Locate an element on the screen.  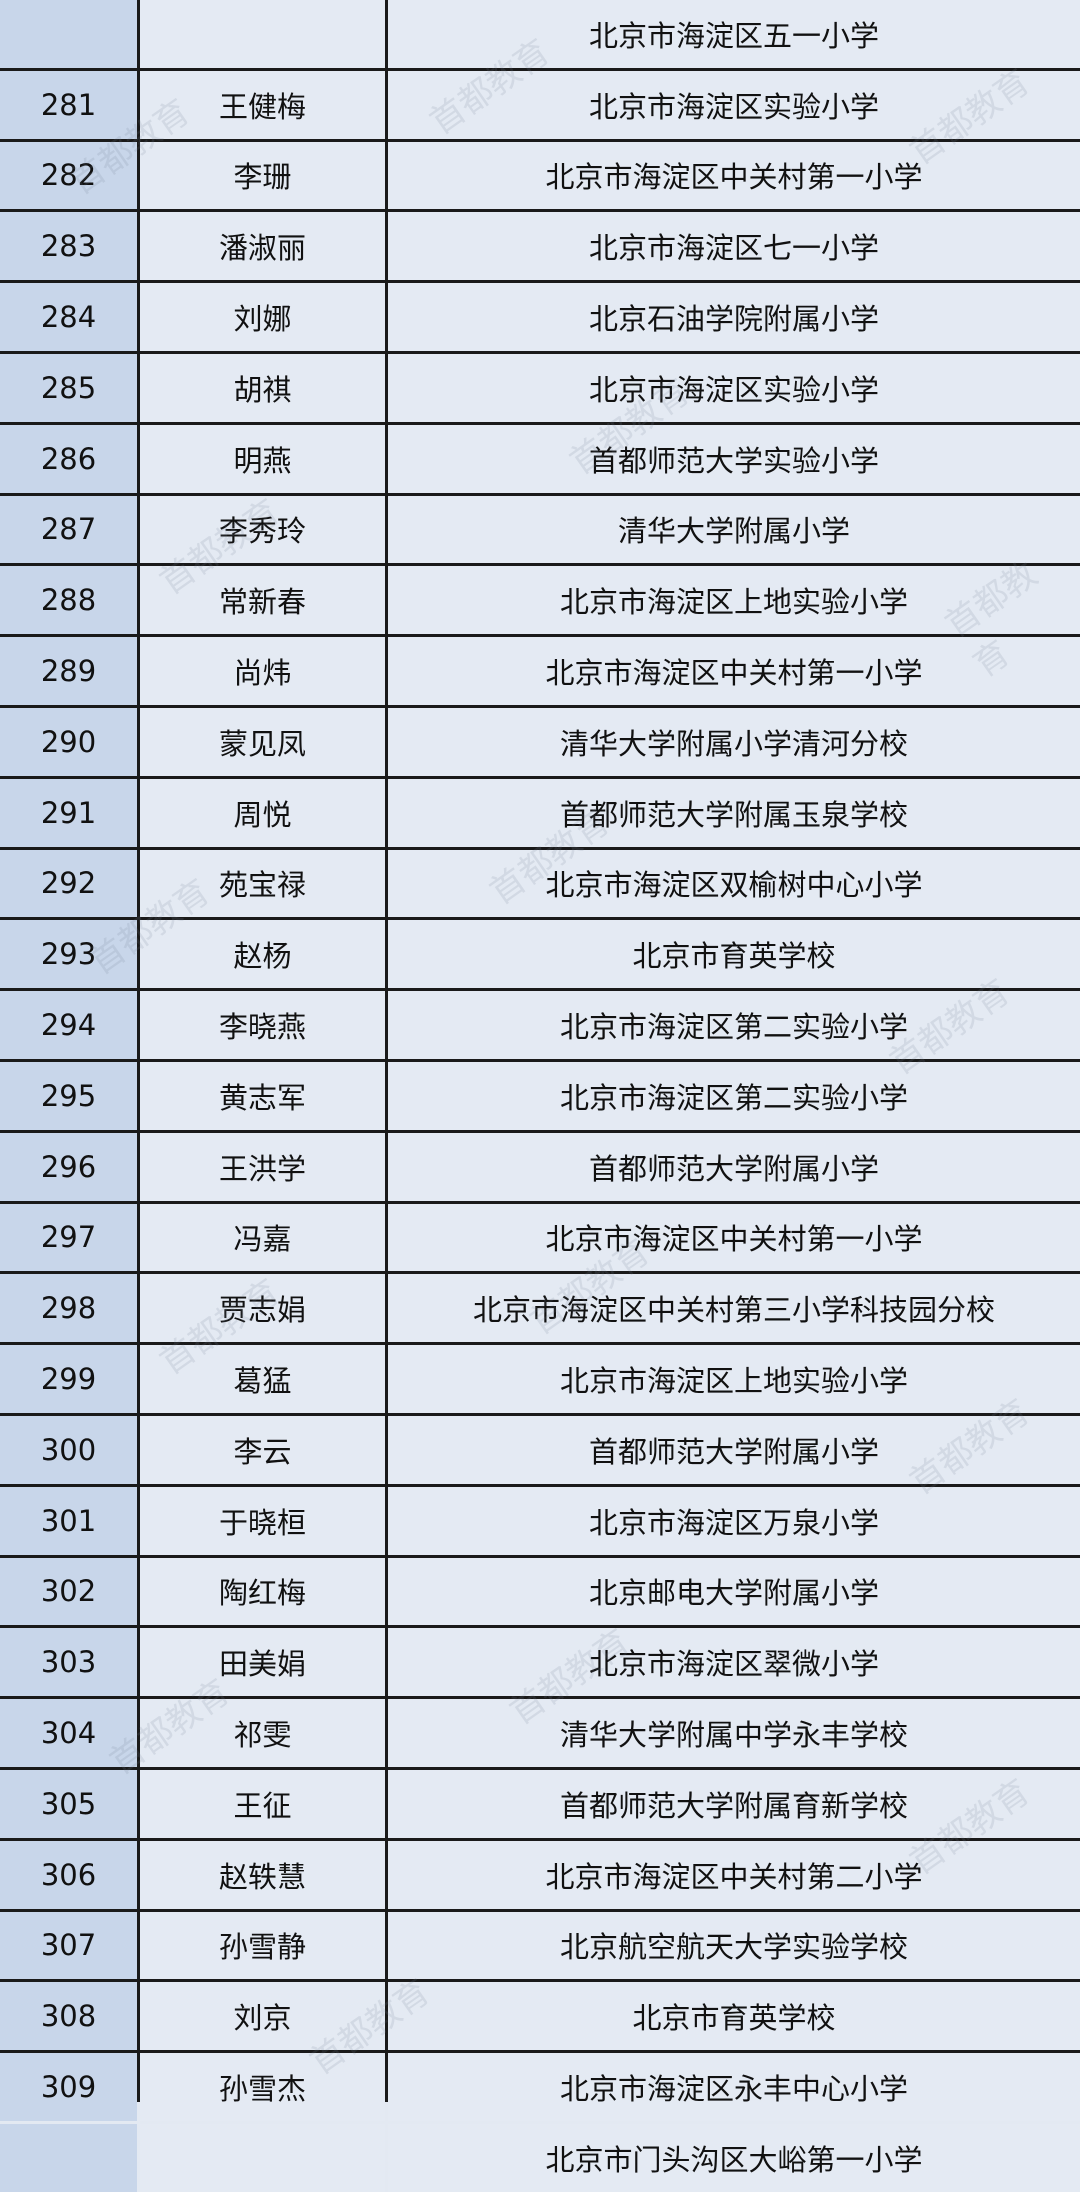
school-name: 首都师范大学附属玉泉学校 is located at coordinates (734, 812).